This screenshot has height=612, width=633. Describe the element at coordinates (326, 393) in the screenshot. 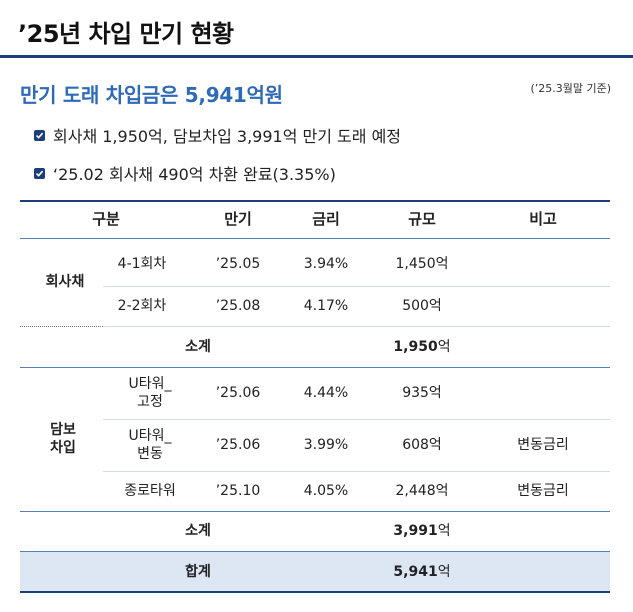

I see `row-rate: 4.44%` at that location.